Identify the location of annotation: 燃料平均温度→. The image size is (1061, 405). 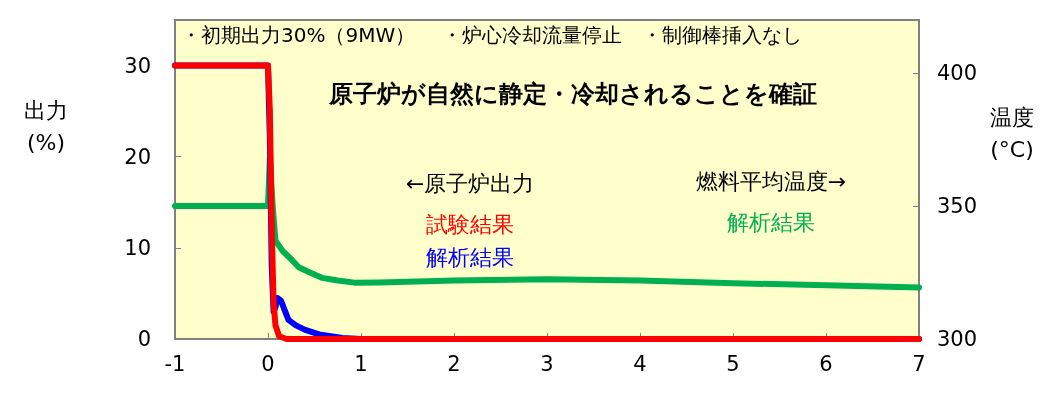
(771, 181).